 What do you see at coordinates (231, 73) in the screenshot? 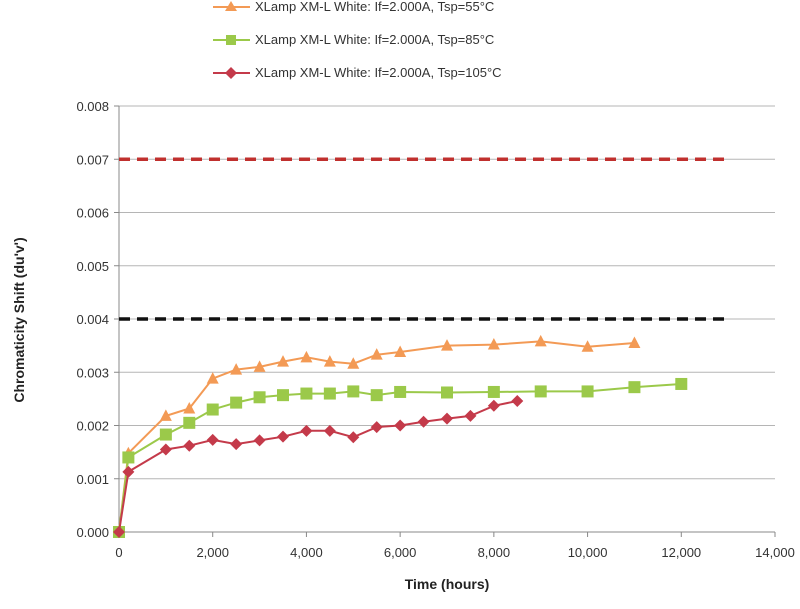
I see `legend-marker-diamond` at bounding box center [231, 73].